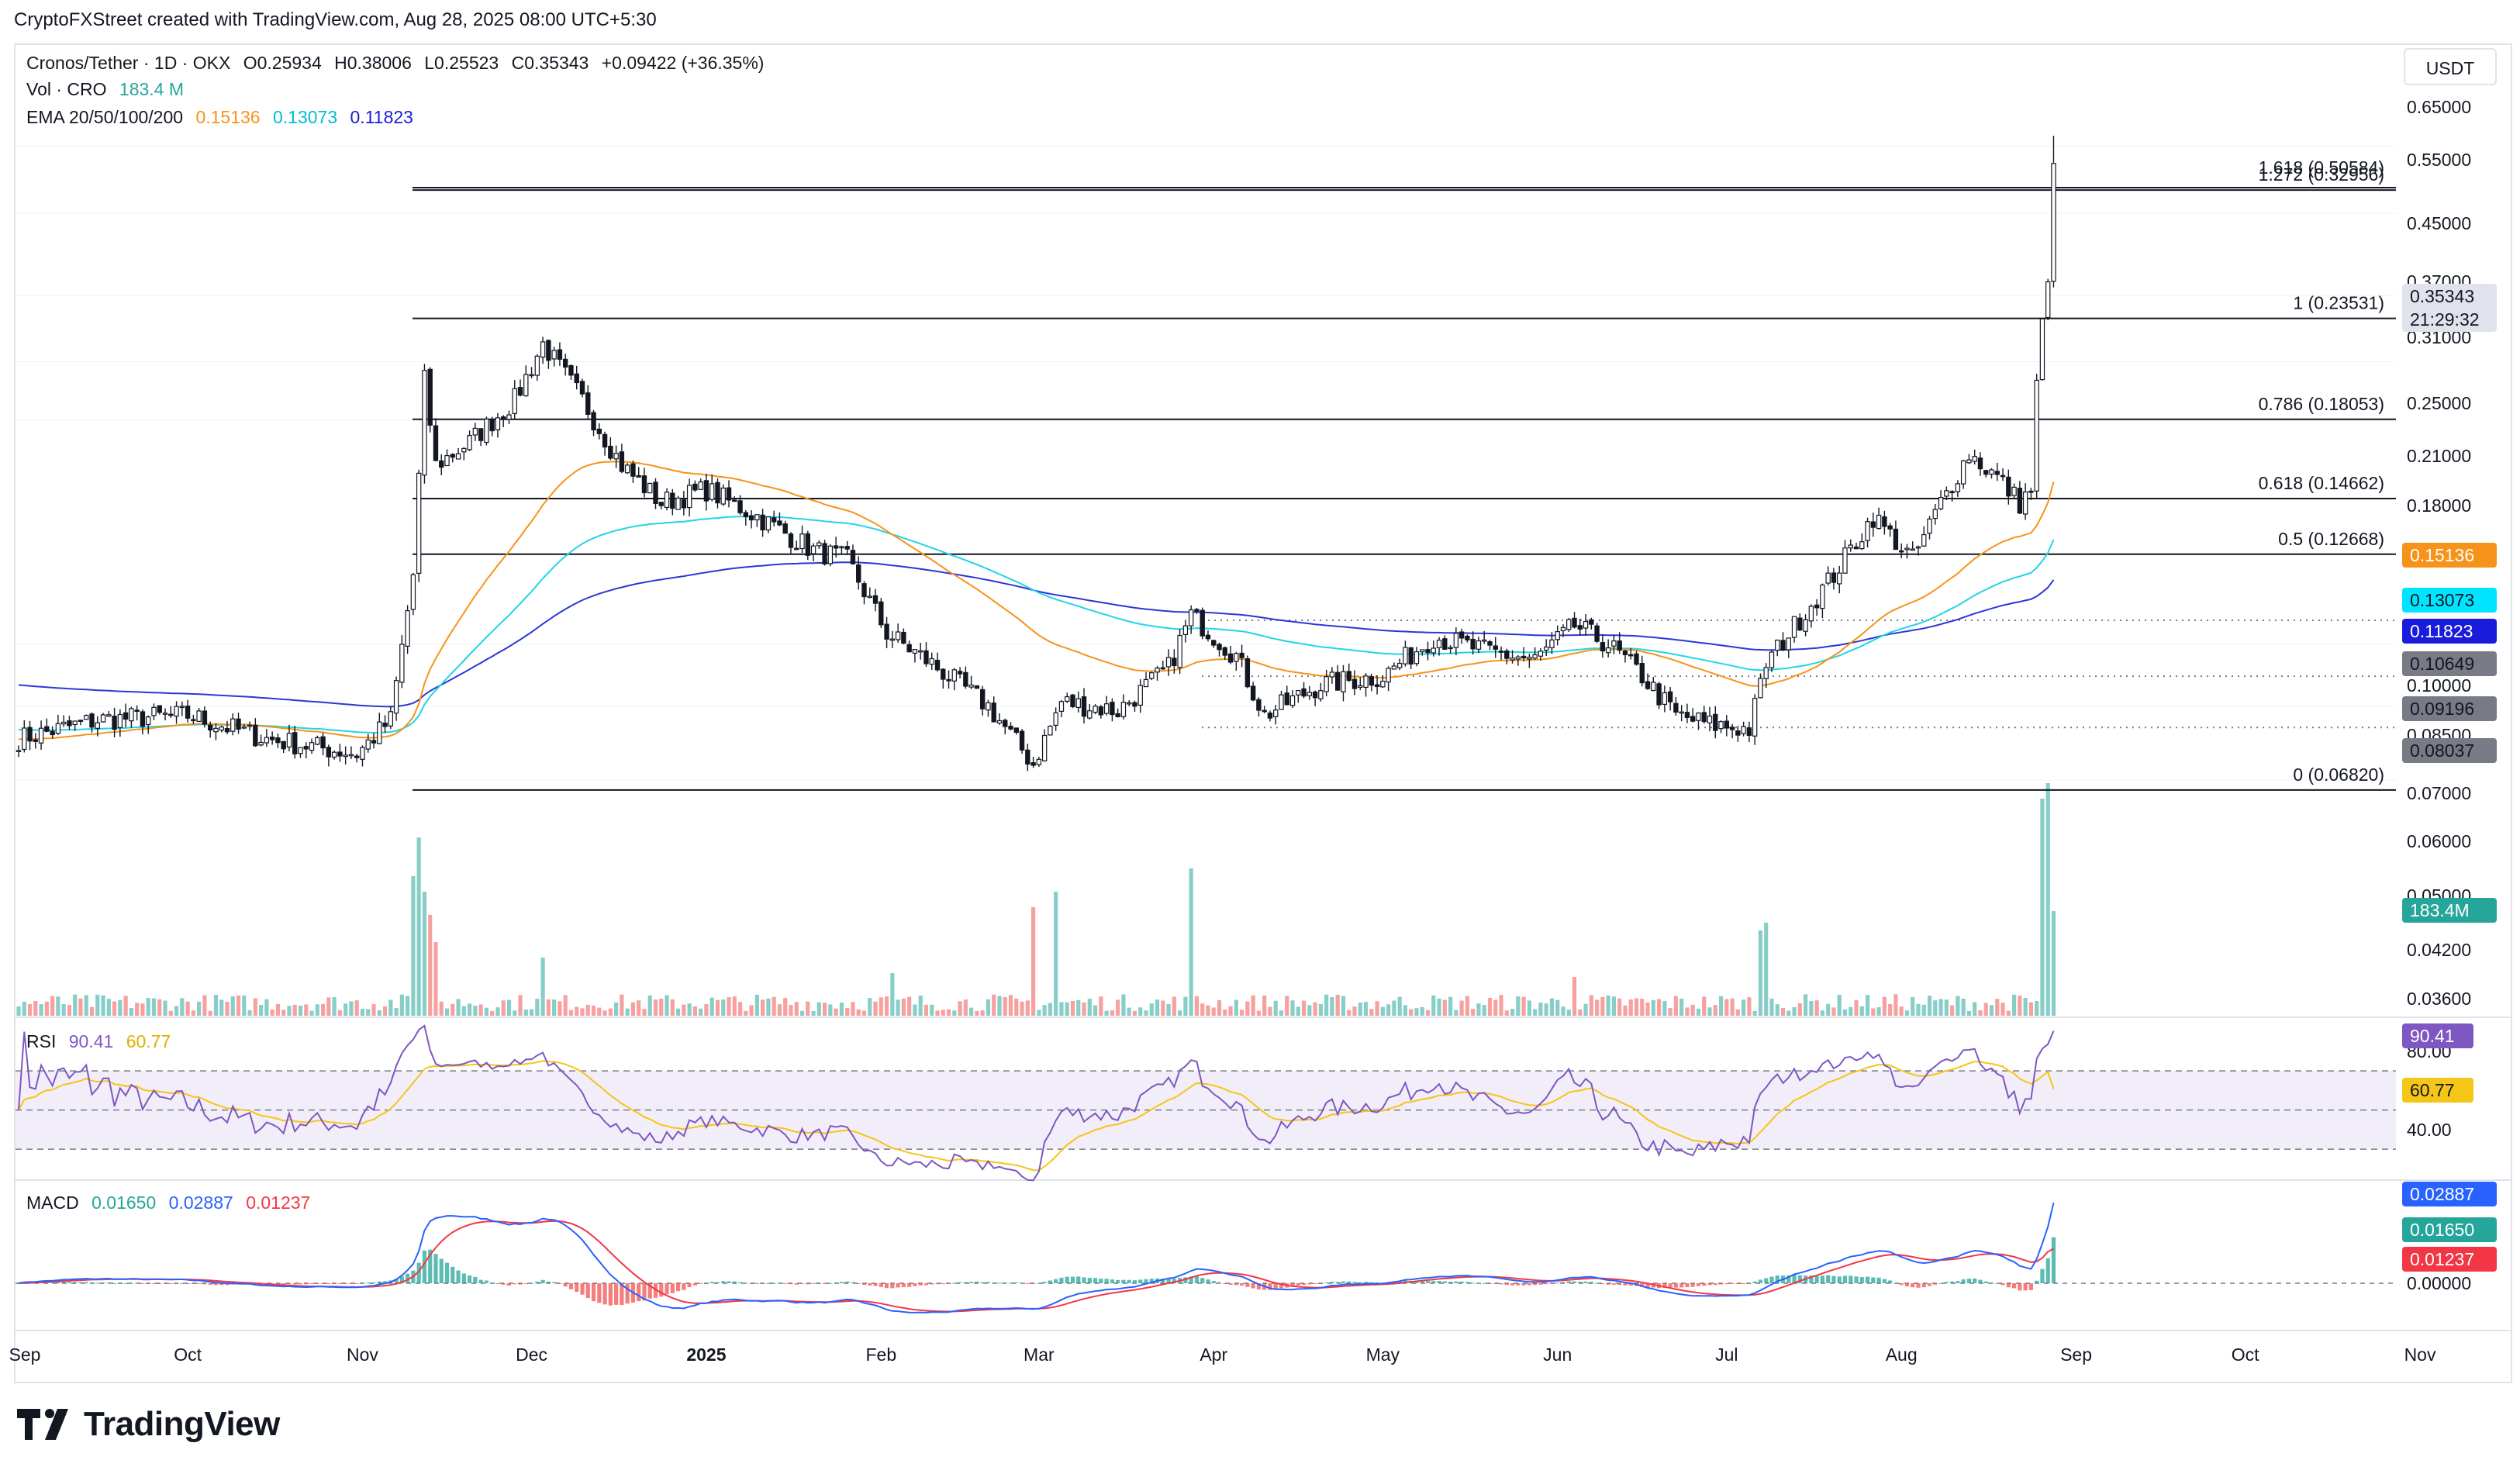 Image resolution: width=2520 pixels, height=1467 pixels. Describe the element at coordinates (109, 89) in the screenshot. I see `volume-legend: Vol · CRO 183.4 M` at that location.